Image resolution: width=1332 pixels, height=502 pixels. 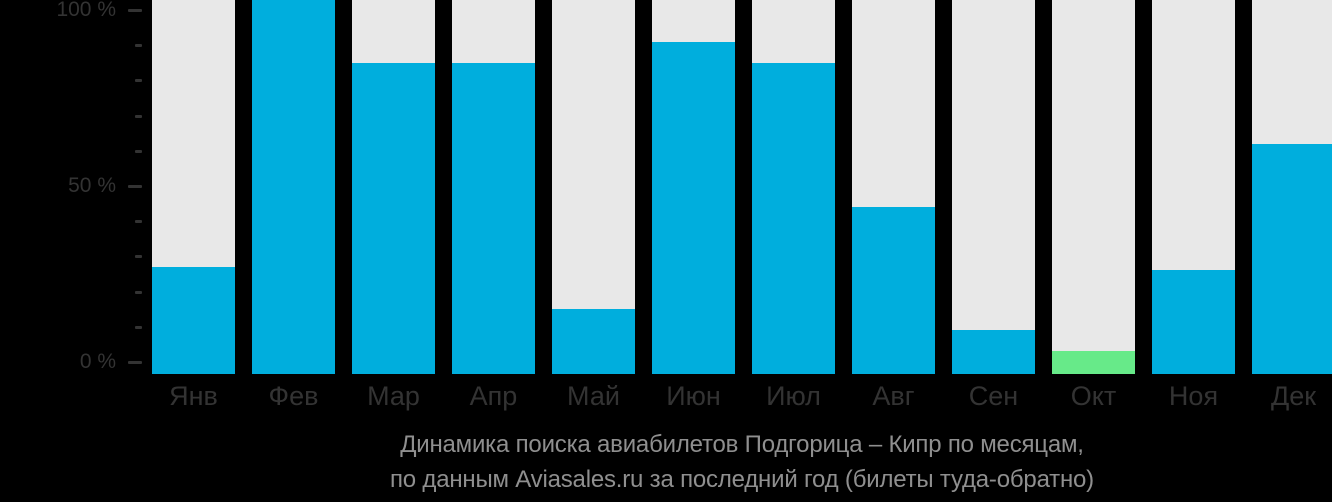 What do you see at coordinates (1093, 362) in the screenshot?
I see `bar-fill-highlight` at bounding box center [1093, 362].